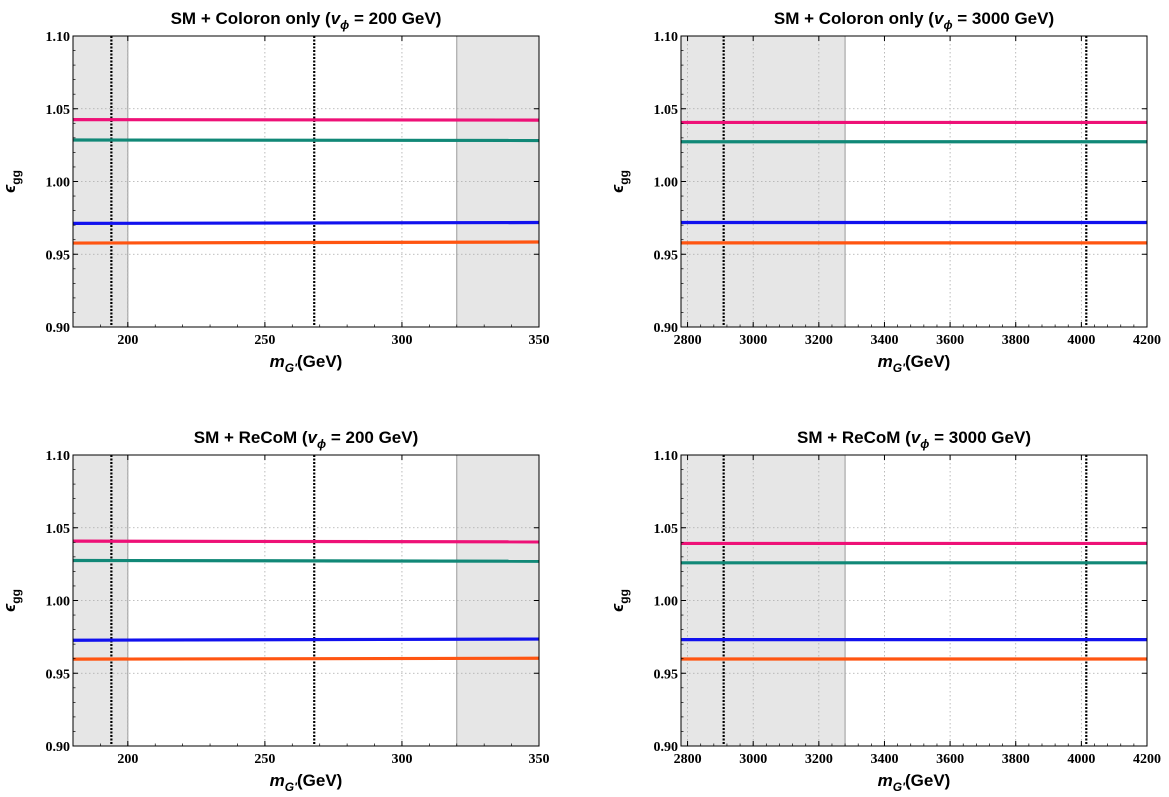 Image resolution: width=1169 pixels, height=797 pixels. I want to click on chart-title: SM + ReCoM (vϕ = 3000 GeV), so click(914, 439).